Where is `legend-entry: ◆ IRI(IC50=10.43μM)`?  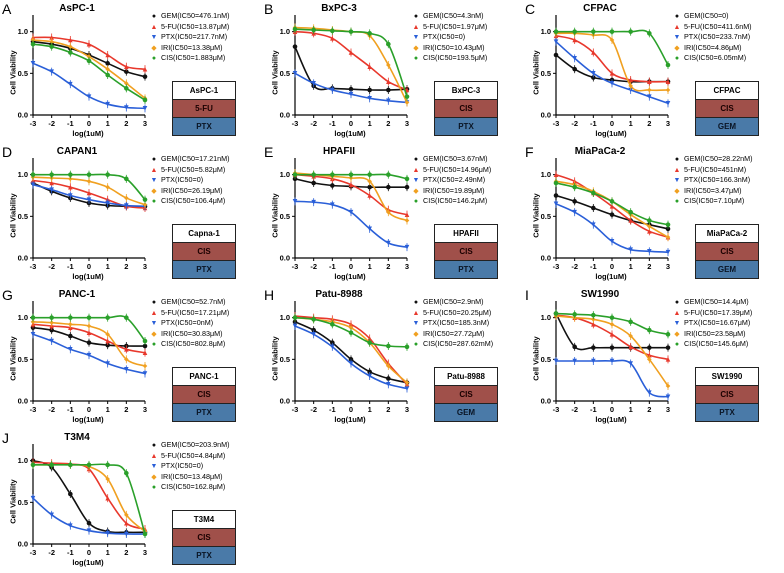 legend-entry: ◆ IRI(IC50=10.43μM) is located at coordinates (466, 48).